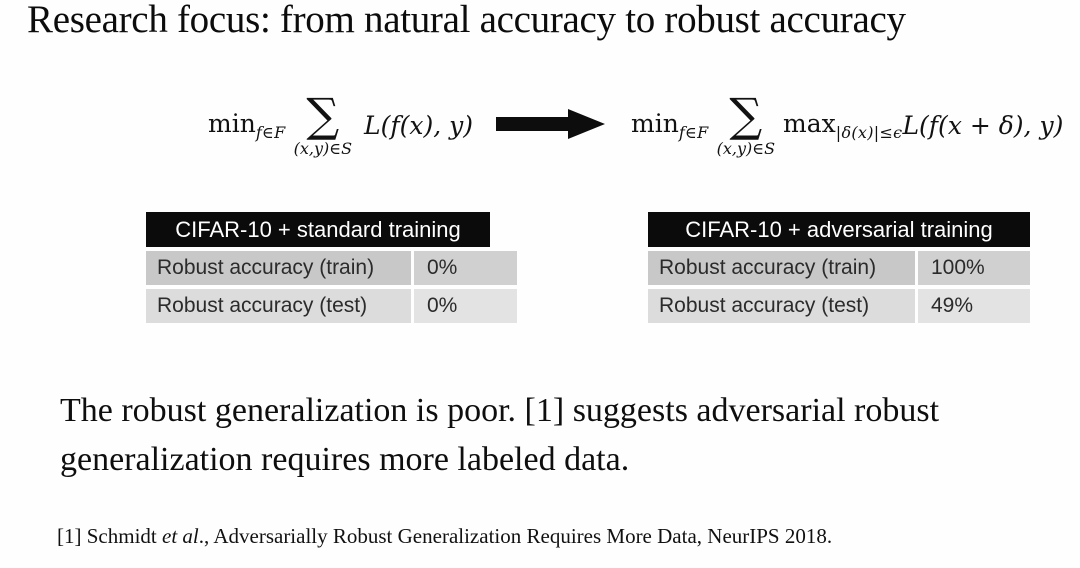 The width and height of the screenshot is (1080, 568). I want to click on right-arrow-icon, so click(551, 124).